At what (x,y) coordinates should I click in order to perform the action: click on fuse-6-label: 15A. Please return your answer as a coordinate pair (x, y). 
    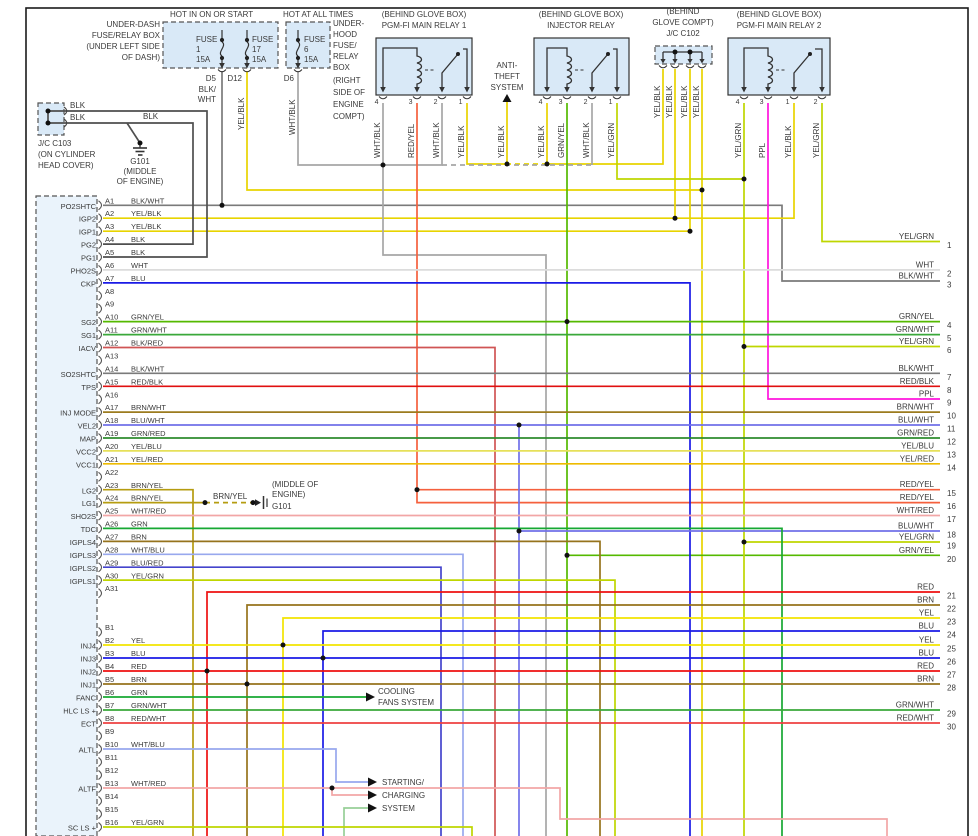
    Looking at the image, I should click on (311, 59).